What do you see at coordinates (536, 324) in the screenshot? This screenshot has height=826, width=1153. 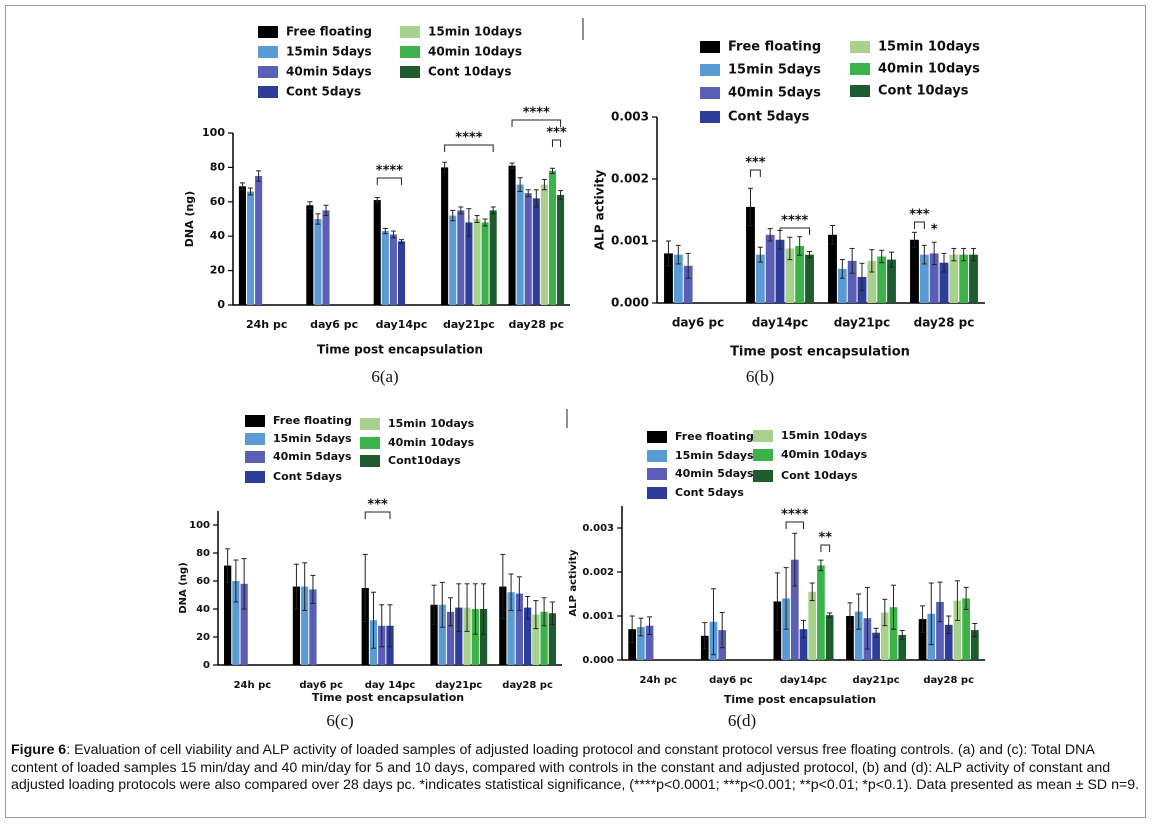 I see `x-tick-label: day28 pc` at bounding box center [536, 324].